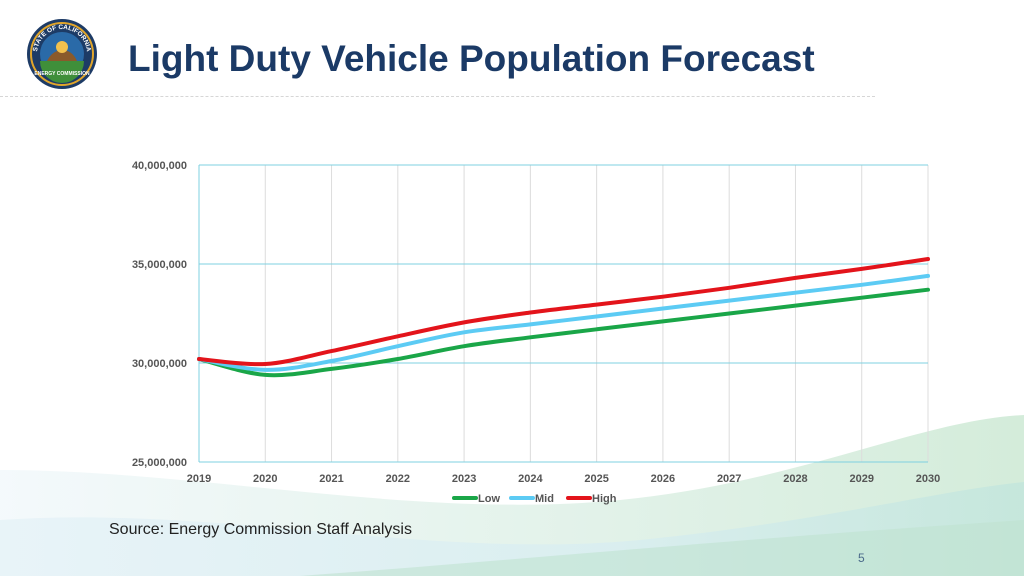 This screenshot has height=576, width=1024. I want to click on x-tick-label: 2019, so click(199, 479).